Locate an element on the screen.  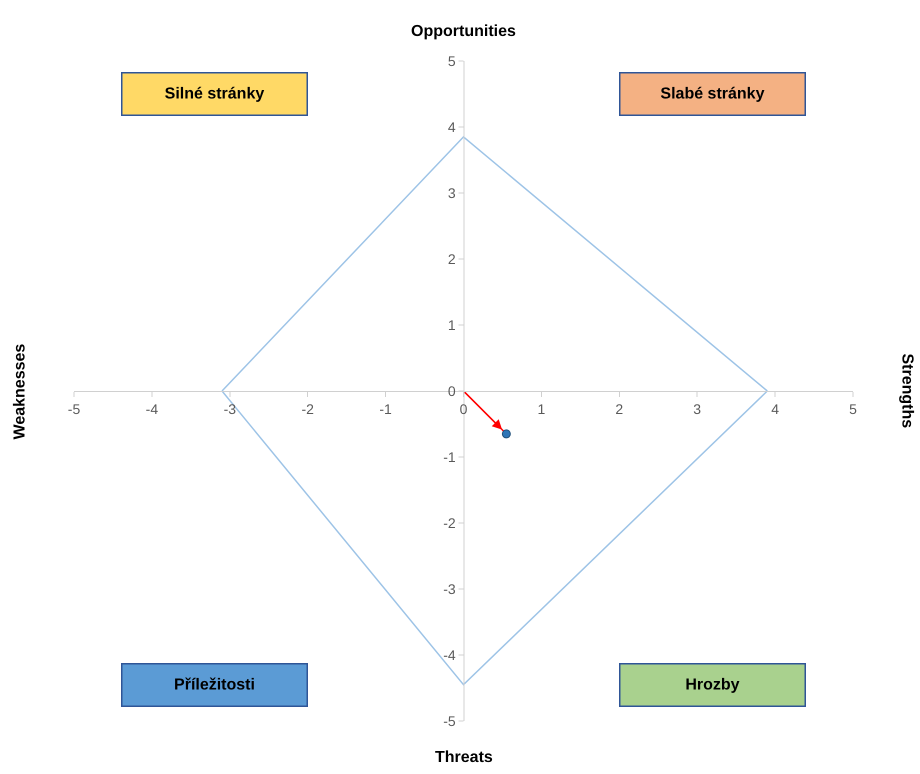
annotation: Hrozby is located at coordinates (712, 685).